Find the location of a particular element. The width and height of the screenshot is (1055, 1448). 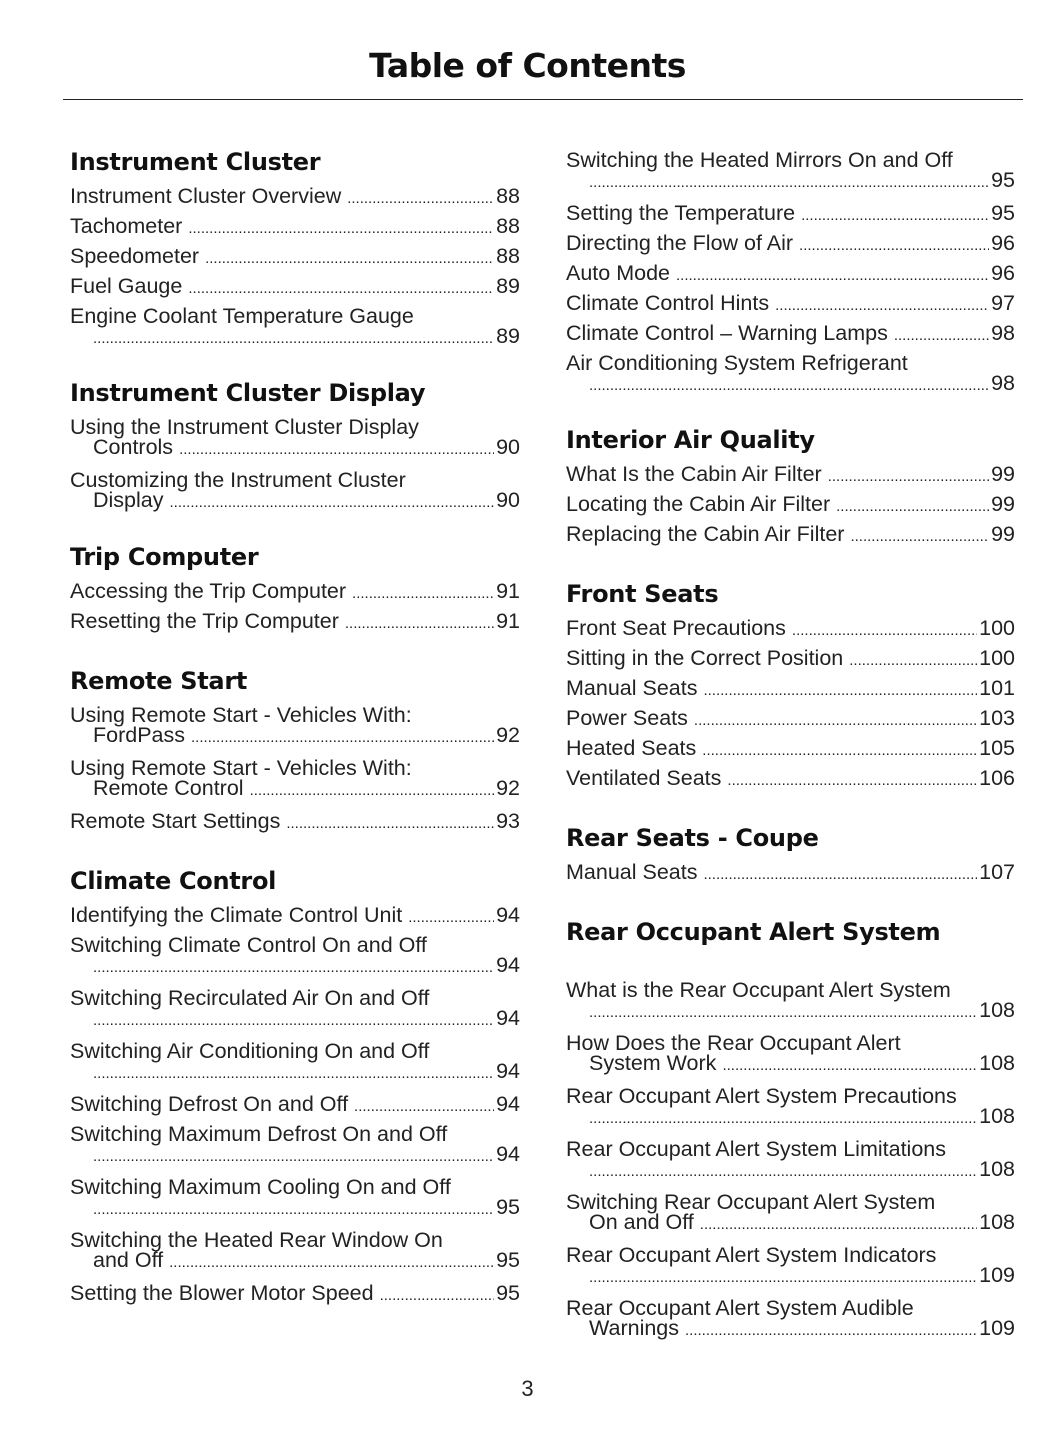

toc-entry-title-continued: Display is located at coordinates (128, 500).